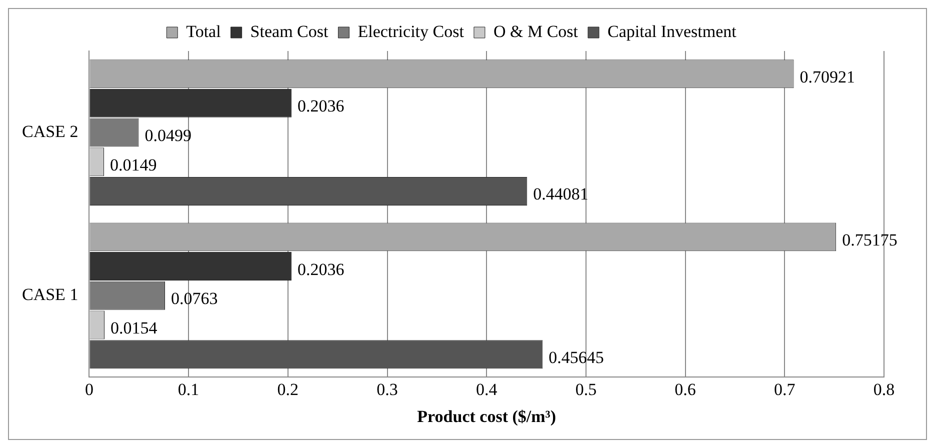 The height and width of the screenshot is (448, 935). What do you see at coordinates (134, 328) in the screenshot?
I see `data-label: 0.0154` at bounding box center [134, 328].